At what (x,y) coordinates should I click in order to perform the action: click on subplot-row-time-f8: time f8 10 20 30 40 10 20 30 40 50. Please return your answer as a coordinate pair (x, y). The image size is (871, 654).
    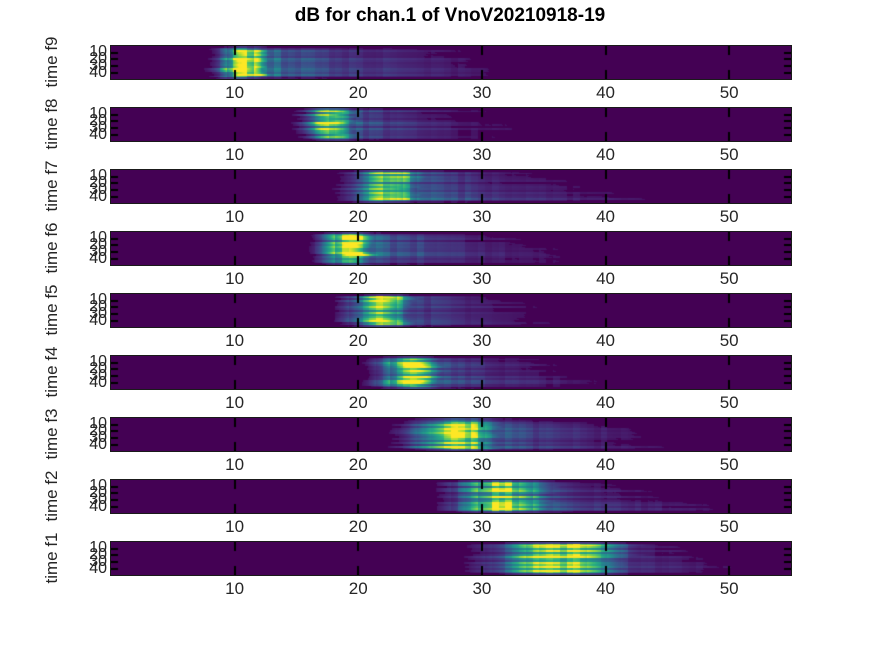
    Looking at the image, I should click on (435, 133).